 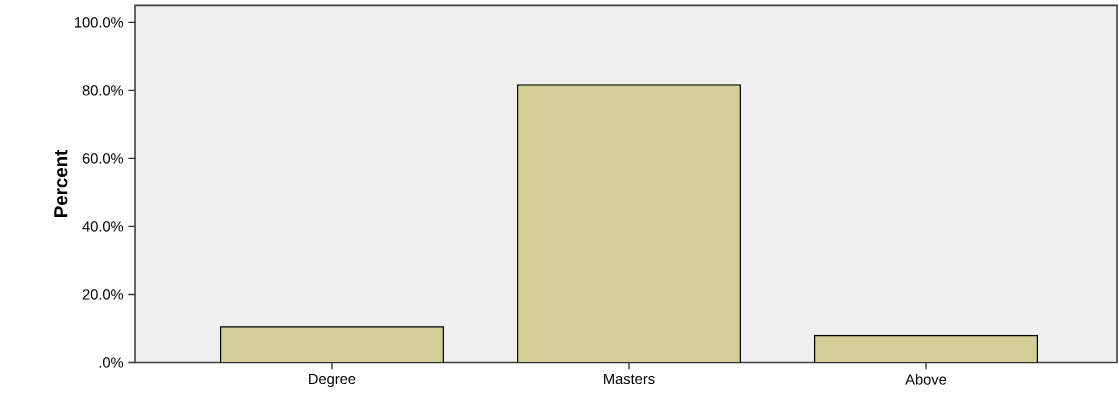 I want to click on y-tick-label: 40.0%, so click(x=103, y=226).